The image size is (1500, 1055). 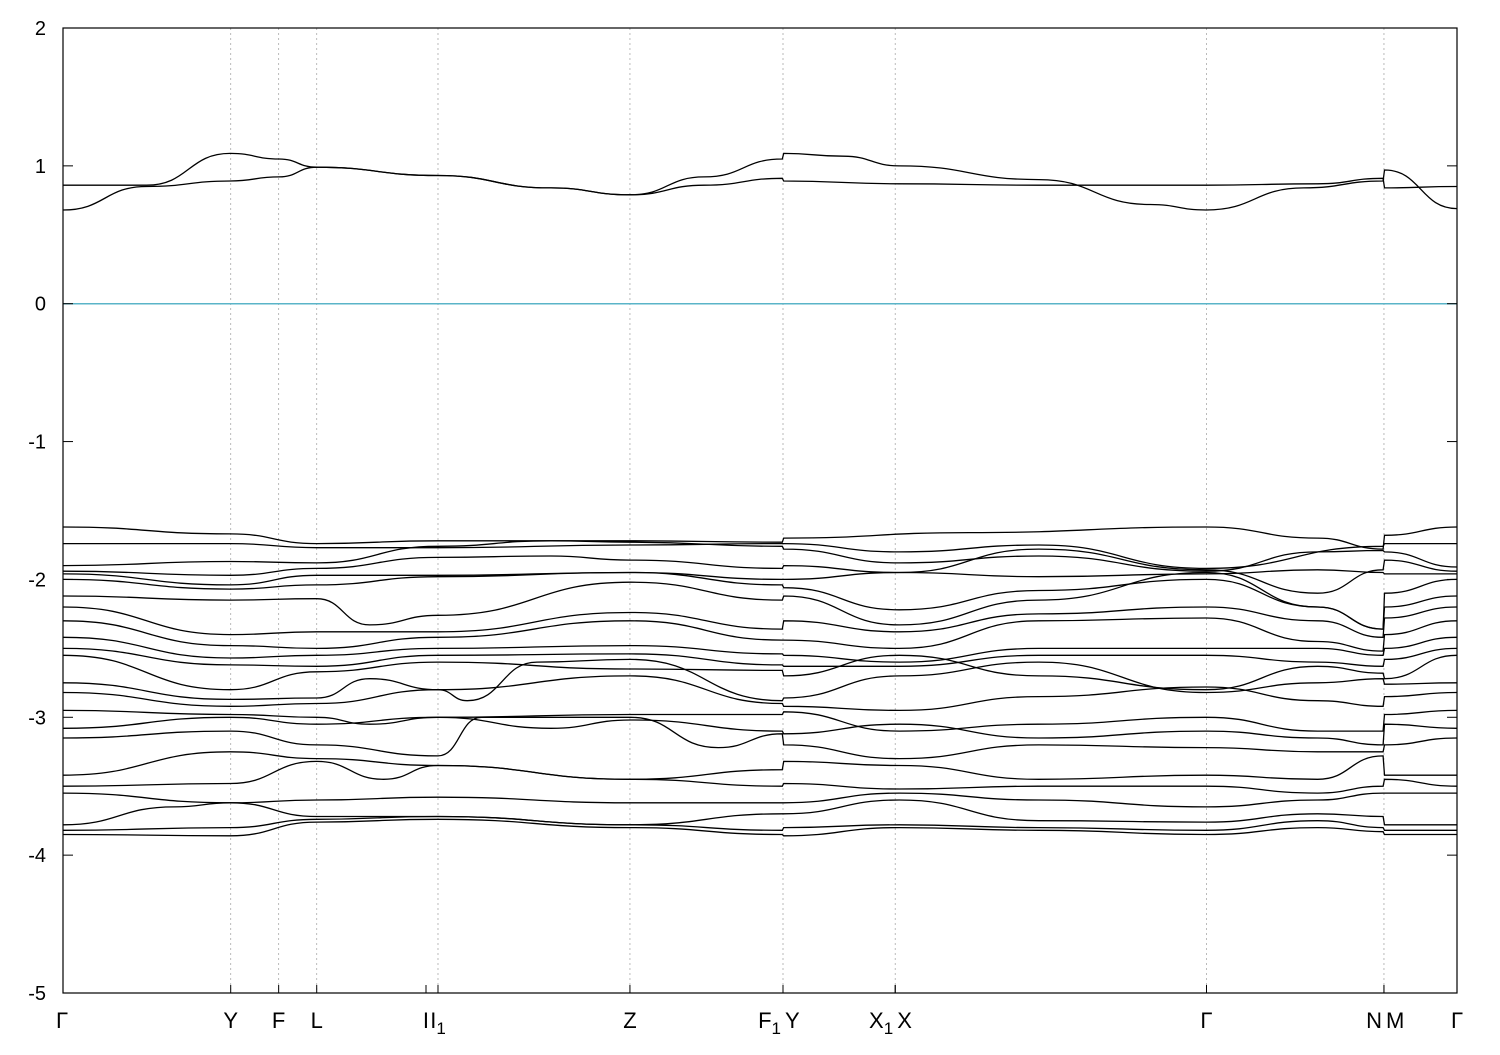 What do you see at coordinates (40, 29) in the screenshot?
I see `y-tick-label: 2` at bounding box center [40, 29].